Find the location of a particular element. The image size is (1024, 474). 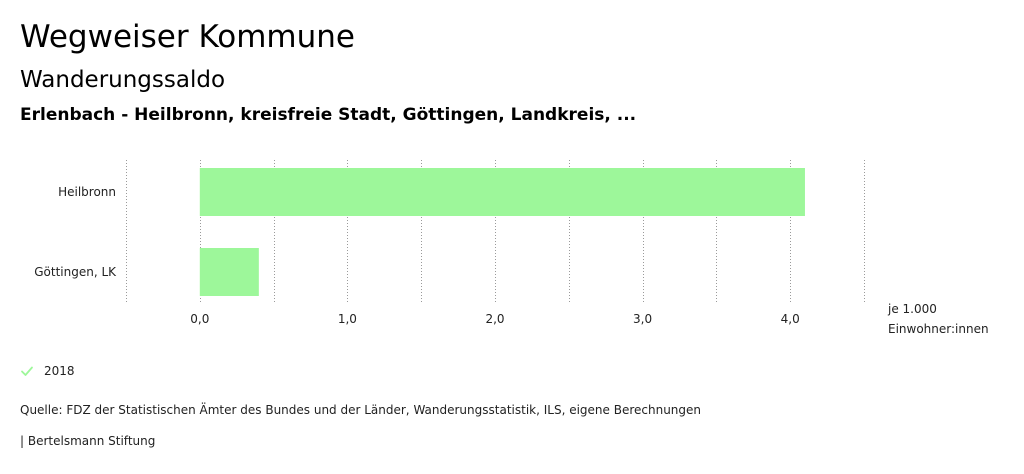

unit-label: je 1.000 Einwohner:innen is located at coordinates (938, 319).